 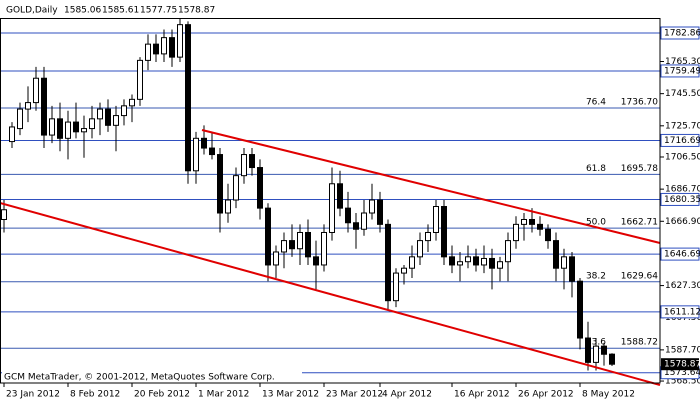 I want to click on level-label: 1646.69, so click(x=682, y=255).